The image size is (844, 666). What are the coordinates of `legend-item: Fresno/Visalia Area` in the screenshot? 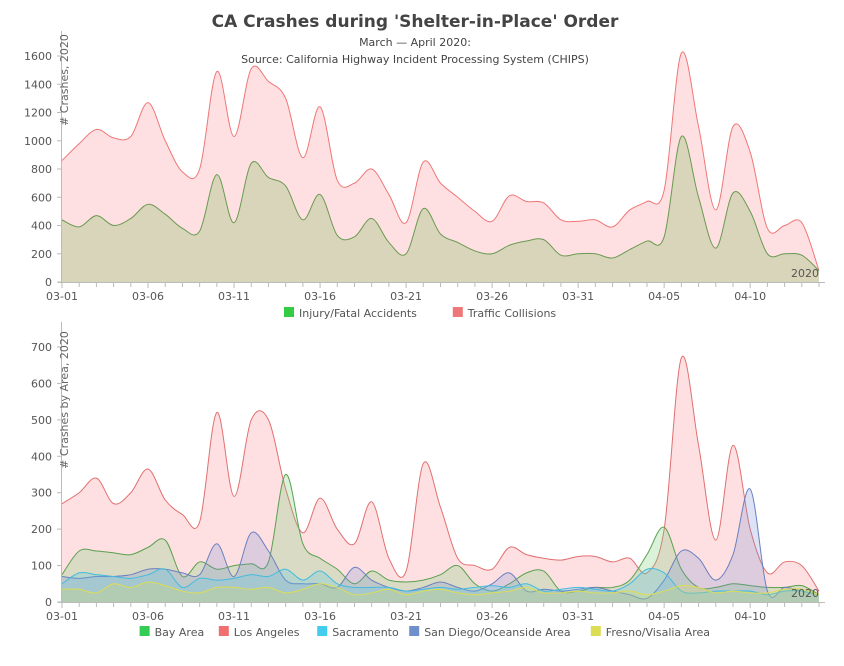 It's located at (650, 632).